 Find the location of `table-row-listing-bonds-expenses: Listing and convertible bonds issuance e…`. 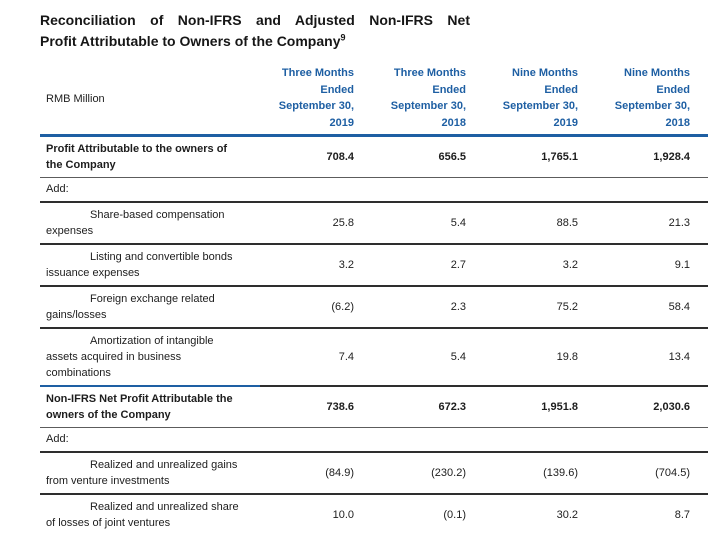

table-row-listing-bonds-expenses: Listing and convertible bonds issuance e… is located at coordinates (374, 265).